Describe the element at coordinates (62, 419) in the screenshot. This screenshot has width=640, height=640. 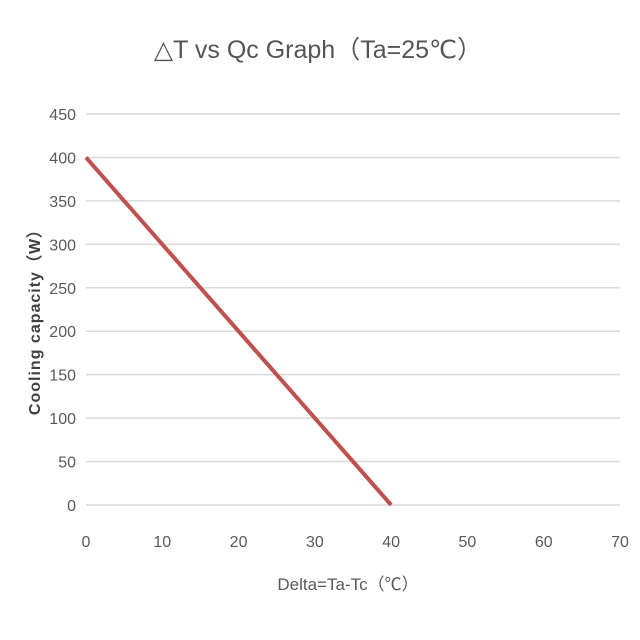
I see `y-tick-label: 100` at that location.